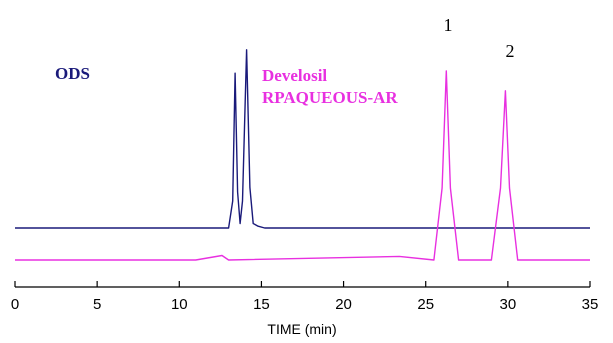 The height and width of the screenshot is (343, 613). Describe the element at coordinates (179, 304) in the screenshot. I see `x-tick-label: 10` at that location.